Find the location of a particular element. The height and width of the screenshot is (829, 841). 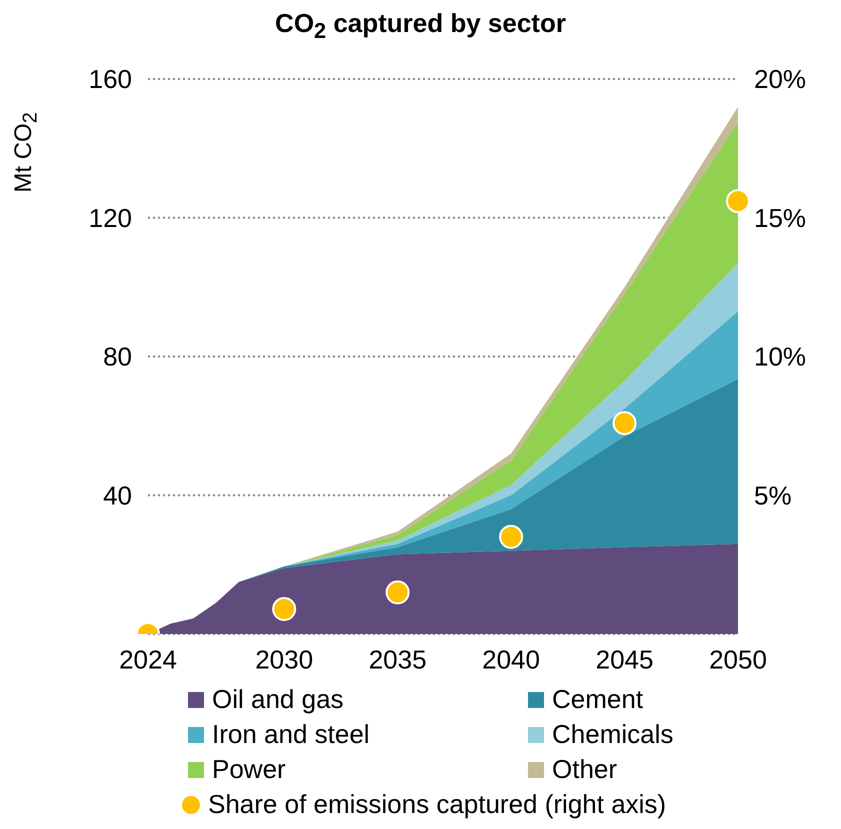

y2-tick-label: 15% is located at coordinates (780, 218).